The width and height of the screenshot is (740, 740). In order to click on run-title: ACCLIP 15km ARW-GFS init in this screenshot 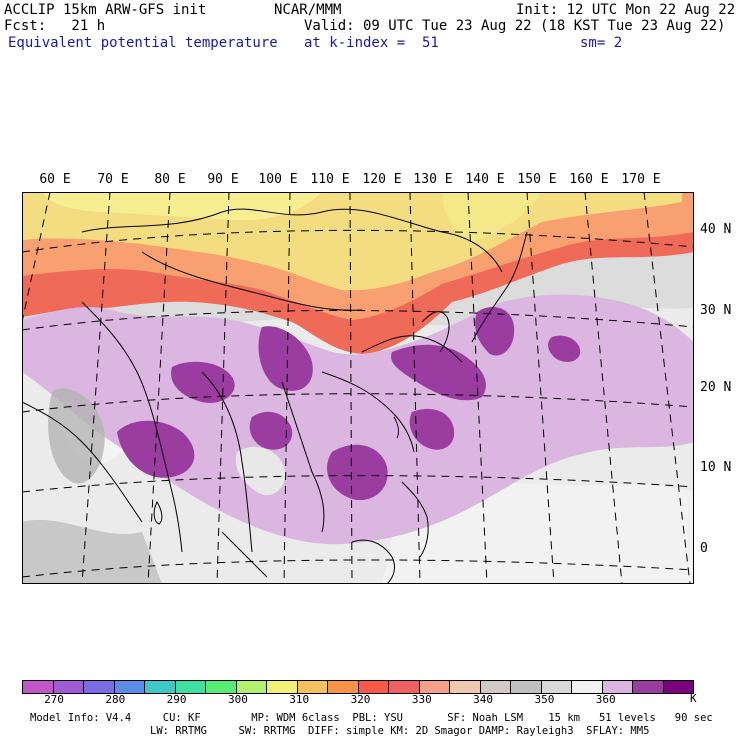, I will do `click(105, 10)`.